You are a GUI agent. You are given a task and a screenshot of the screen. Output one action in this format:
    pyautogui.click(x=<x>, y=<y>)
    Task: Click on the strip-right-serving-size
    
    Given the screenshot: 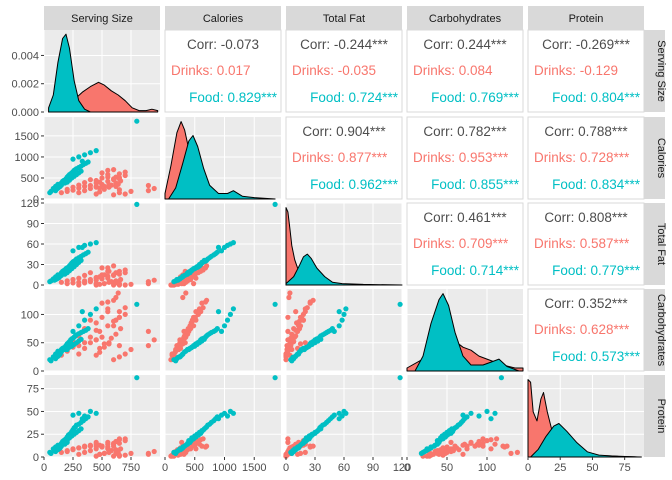 What is the action you would take?
    pyautogui.click(x=654, y=71)
    